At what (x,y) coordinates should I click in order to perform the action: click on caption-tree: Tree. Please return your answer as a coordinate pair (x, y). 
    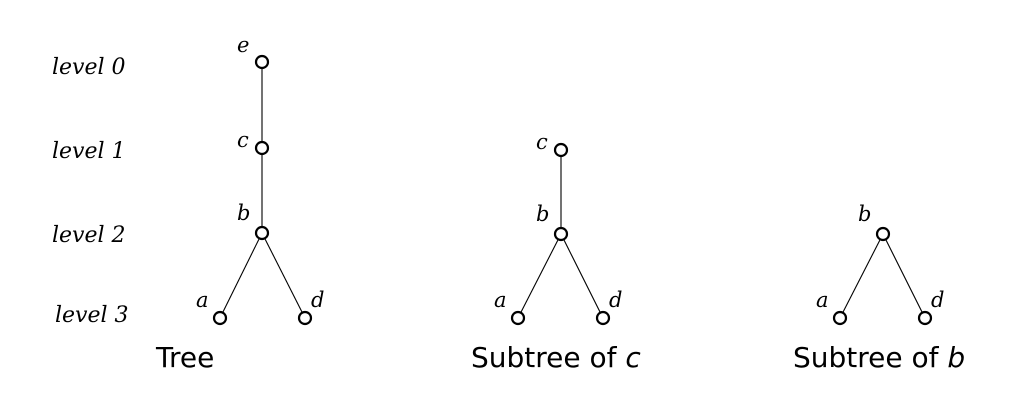
    Looking at the image, I should click on (184, 357).